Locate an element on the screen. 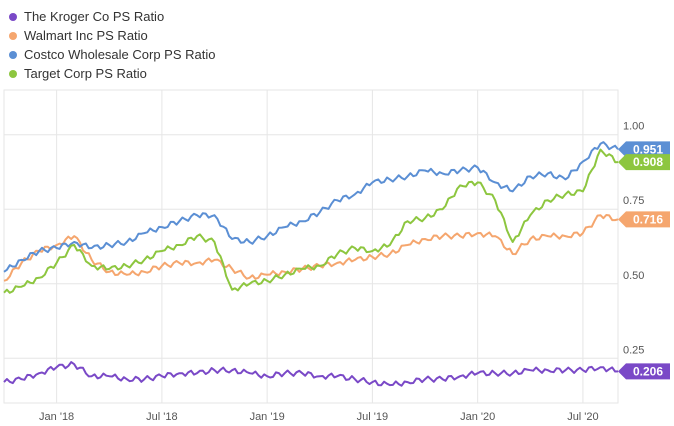  legend-item-target: Target Corp PS Ratio is located at coordinates (109, 73).